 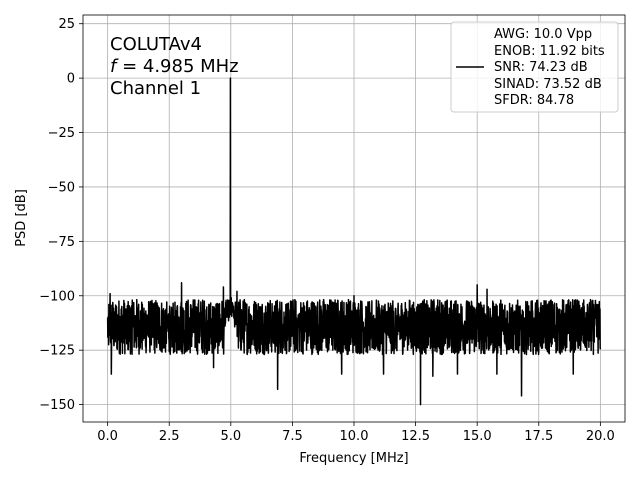 What do you see at coordinates (61, 187) in the screenshot?
I see `y-tick-label: −50` at bounding box center [61, 187].